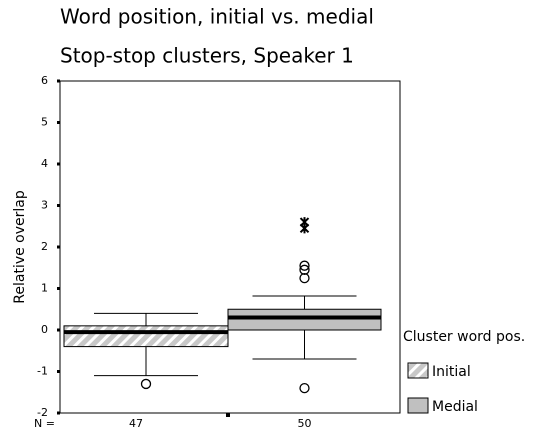 The width and height of the screenshot is (537, 436). Describe the element at coordinates (44, 423) in the screenshot. I see `n-label: N =` at that location.